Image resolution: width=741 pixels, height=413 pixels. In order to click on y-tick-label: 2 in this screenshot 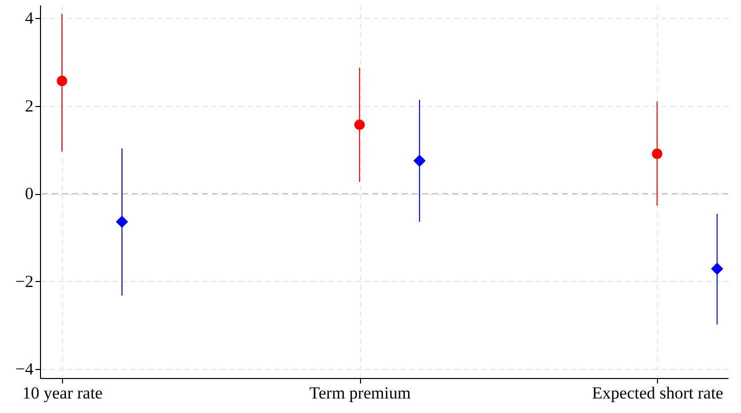, I will do `click(29, 106)`.